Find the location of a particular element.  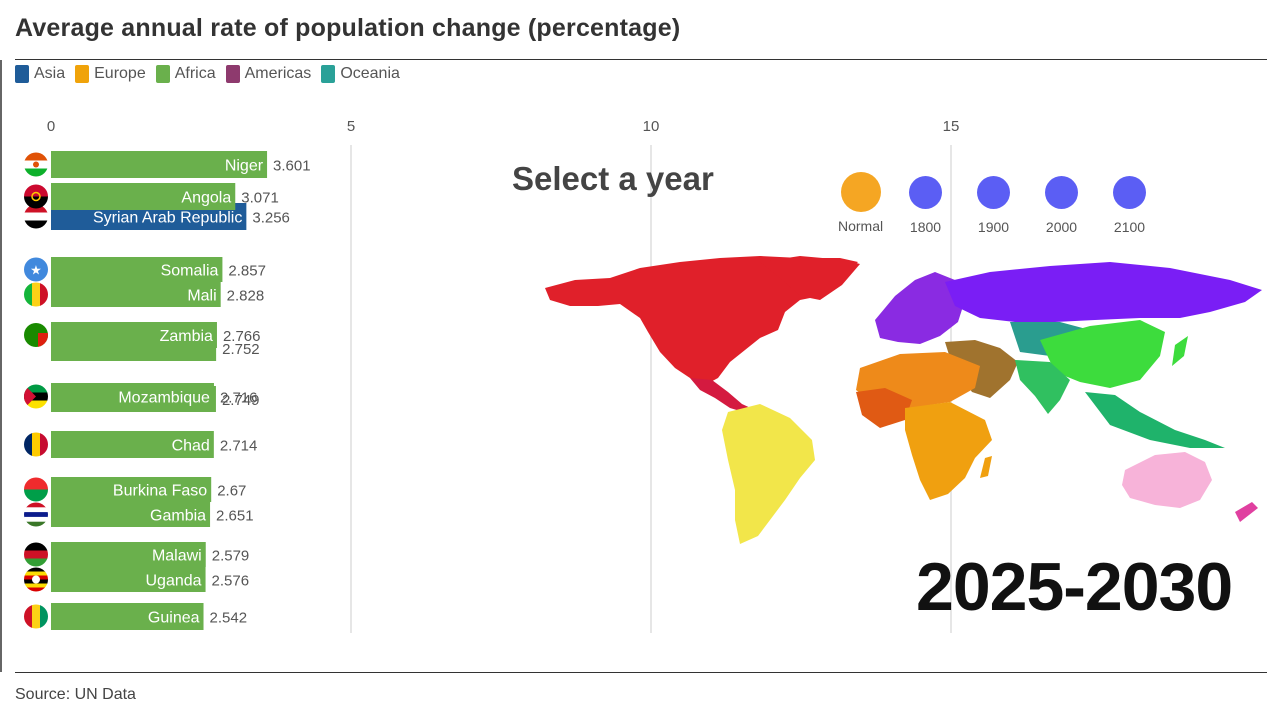

flag-uganda-icon is located at coordinates (36, 579).